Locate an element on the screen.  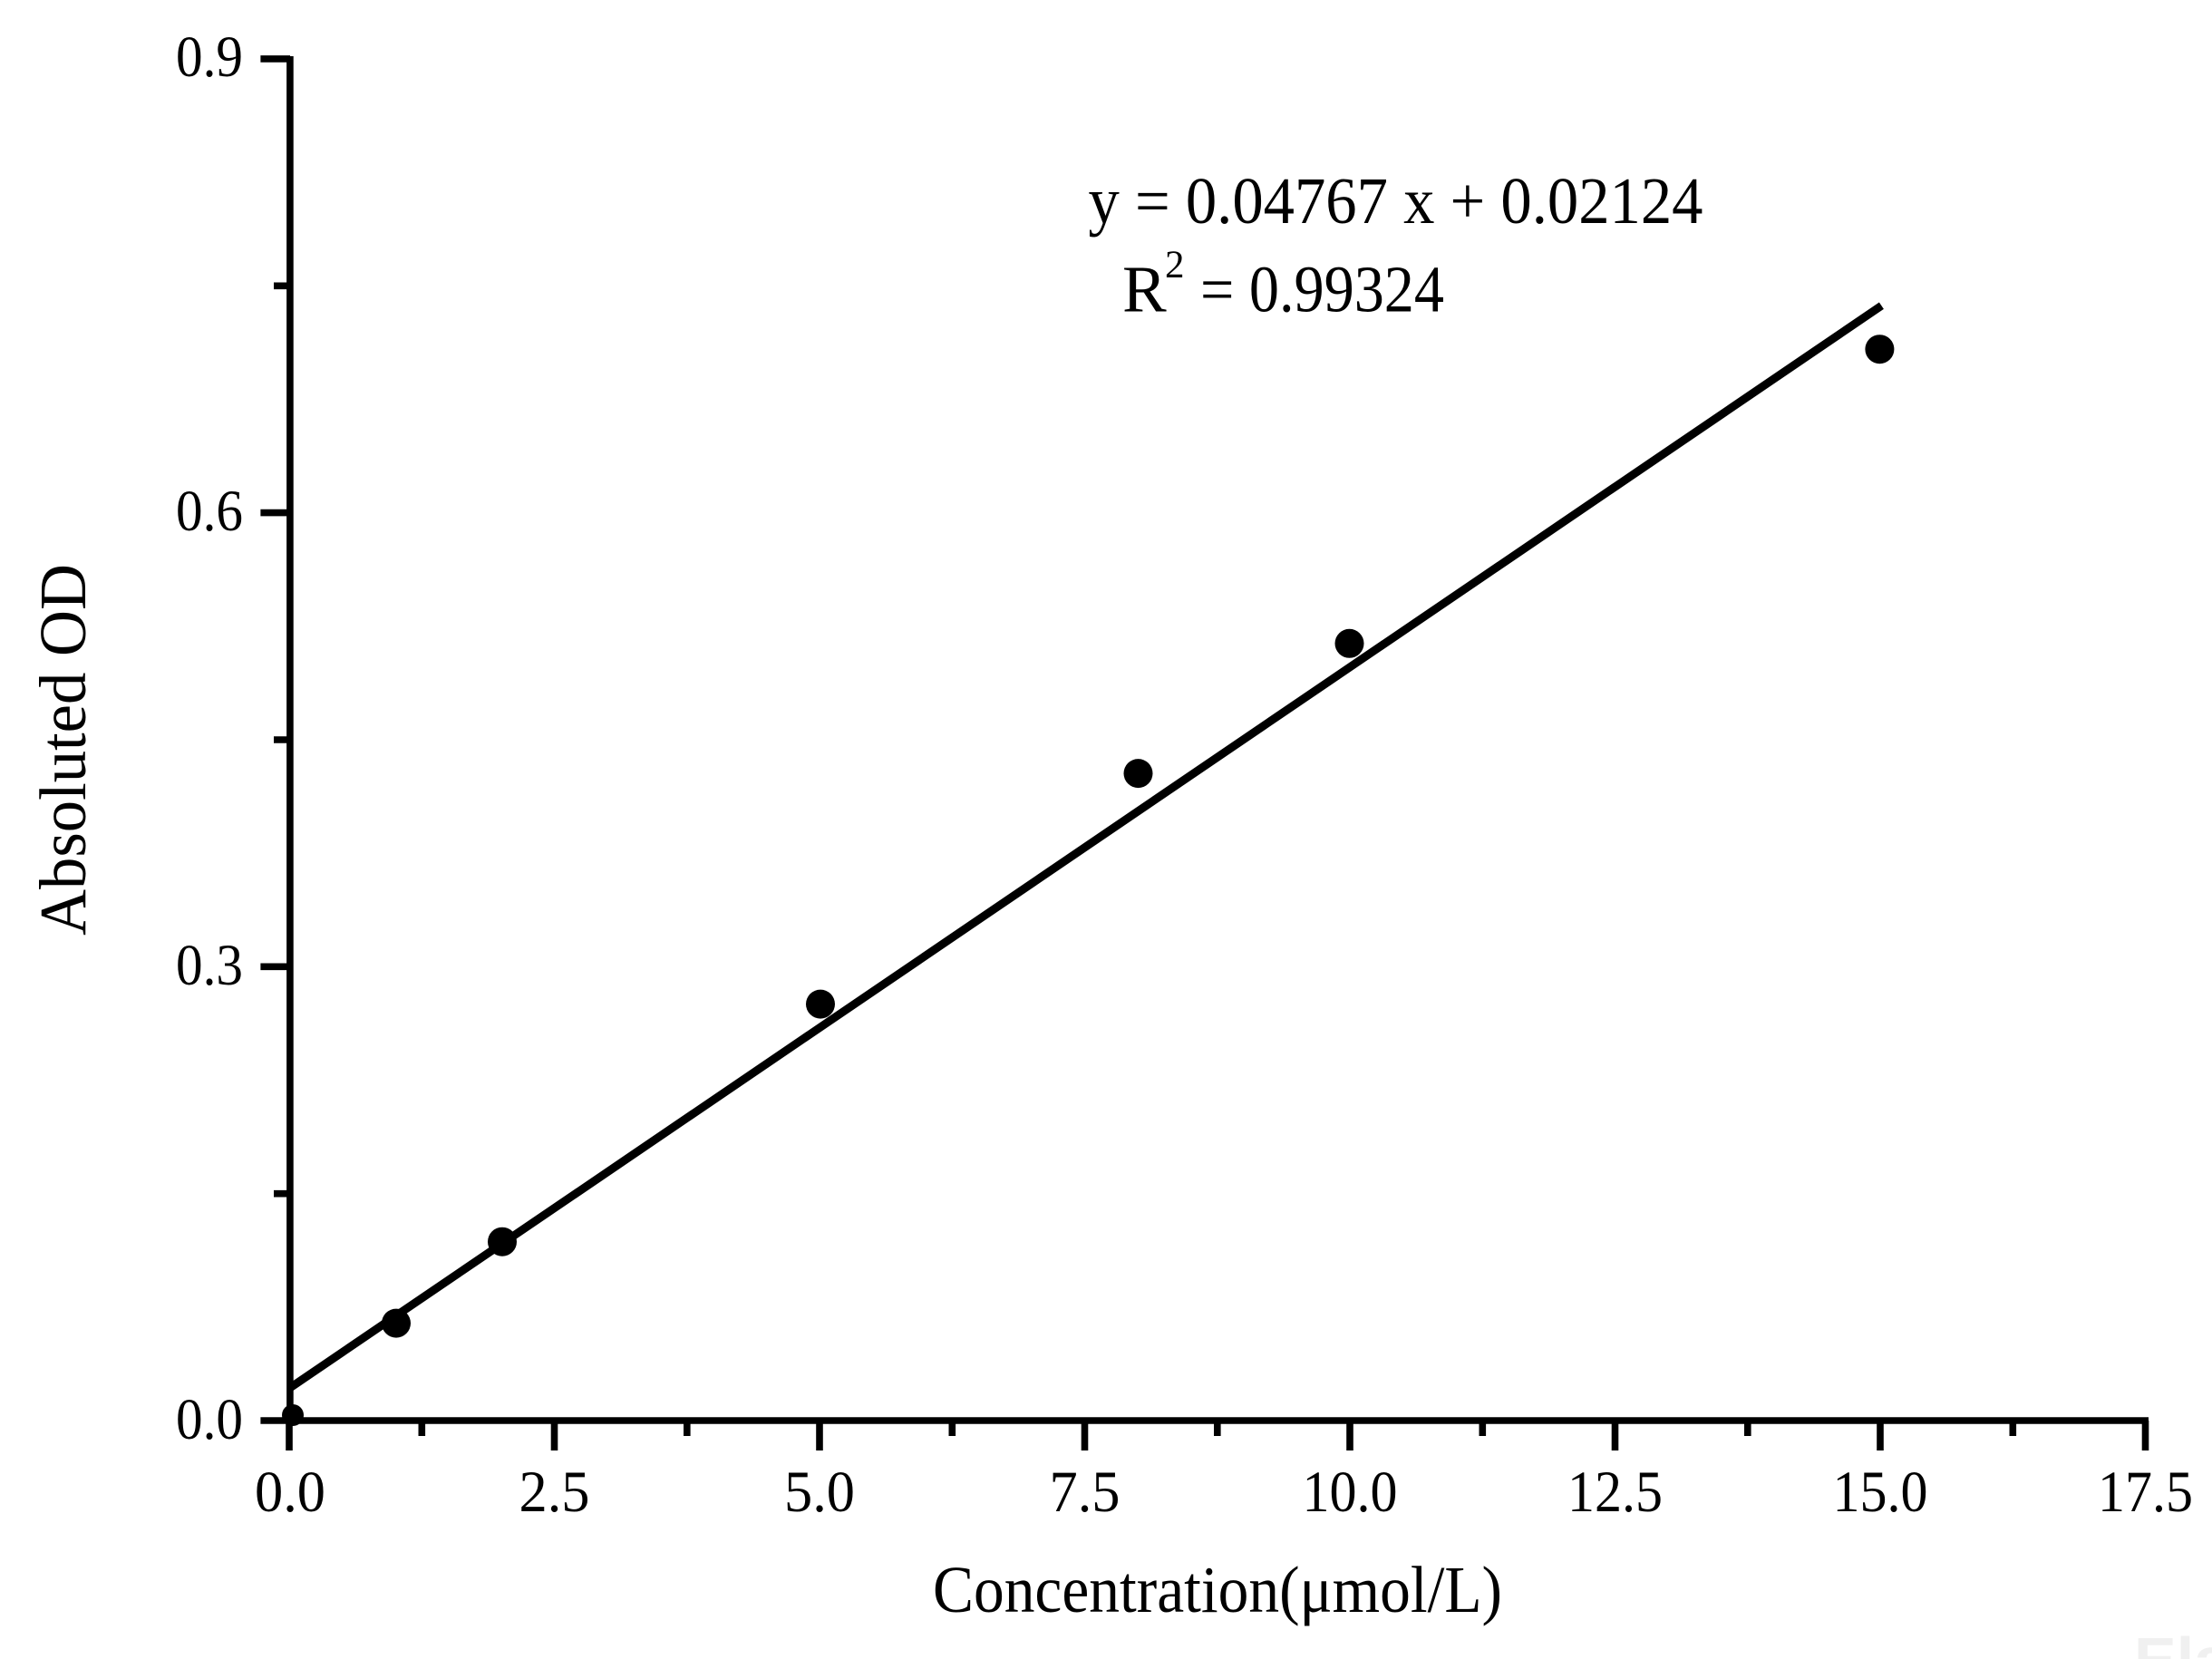
svg-text: Ela is located at coordinates (2173, 1642).